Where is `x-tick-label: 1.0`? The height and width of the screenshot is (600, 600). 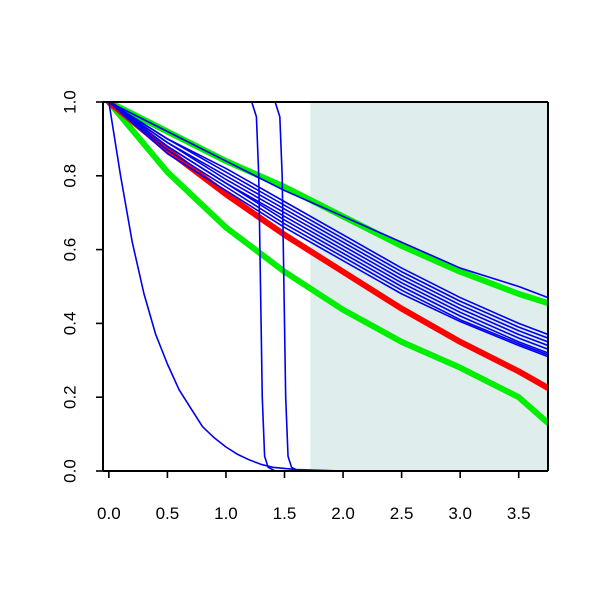 x-tick-label: 1.0 is located at coordinates (226, 513).